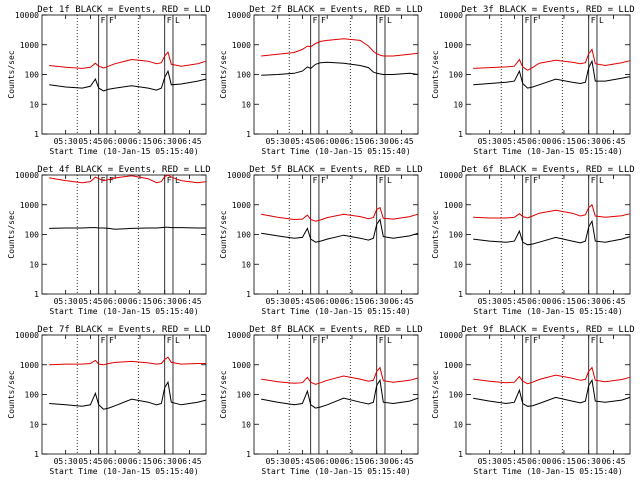  I want to click on panel-title: Det 5f BLACK = Events, RED = LLD, so click(335, 170).